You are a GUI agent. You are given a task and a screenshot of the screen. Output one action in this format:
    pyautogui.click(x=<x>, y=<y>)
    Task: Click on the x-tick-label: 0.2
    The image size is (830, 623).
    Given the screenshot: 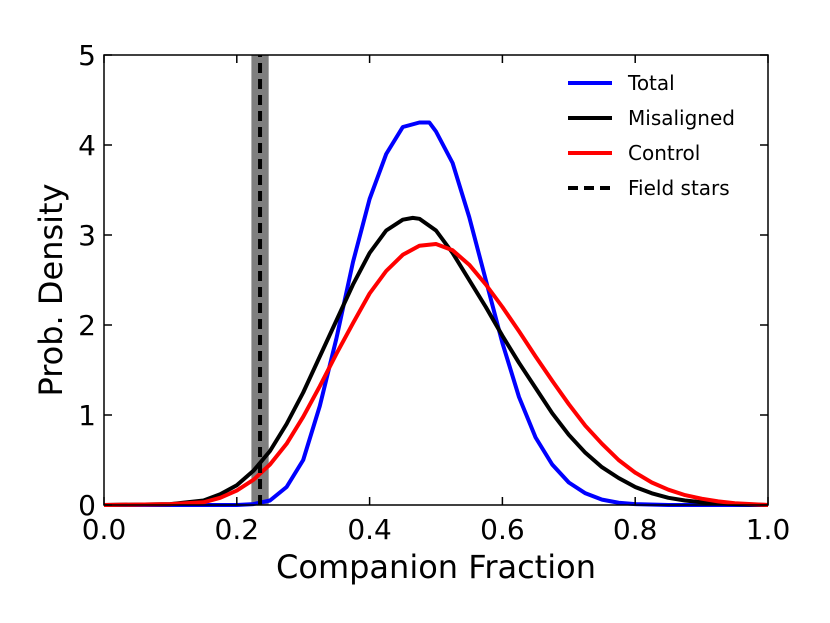 What is the action you would take?
    pyautogui.click(x=237, y=529)
    